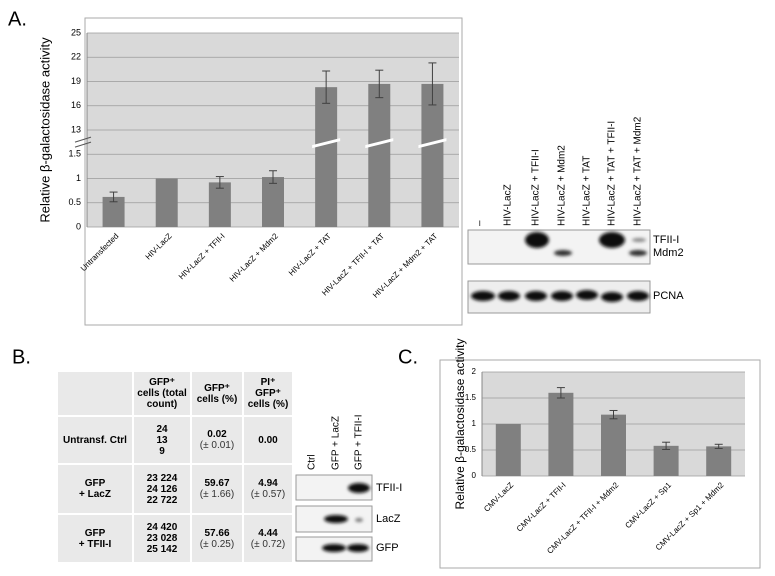  Describe the element at coordinates (17, 19) in the screenshot. I see `panel-label: A.` at that location.